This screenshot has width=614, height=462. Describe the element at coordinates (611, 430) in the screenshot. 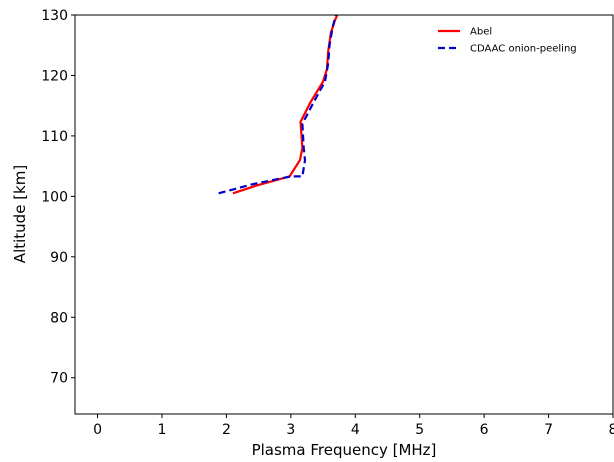

I see `x-tick-label: 8` at that location.